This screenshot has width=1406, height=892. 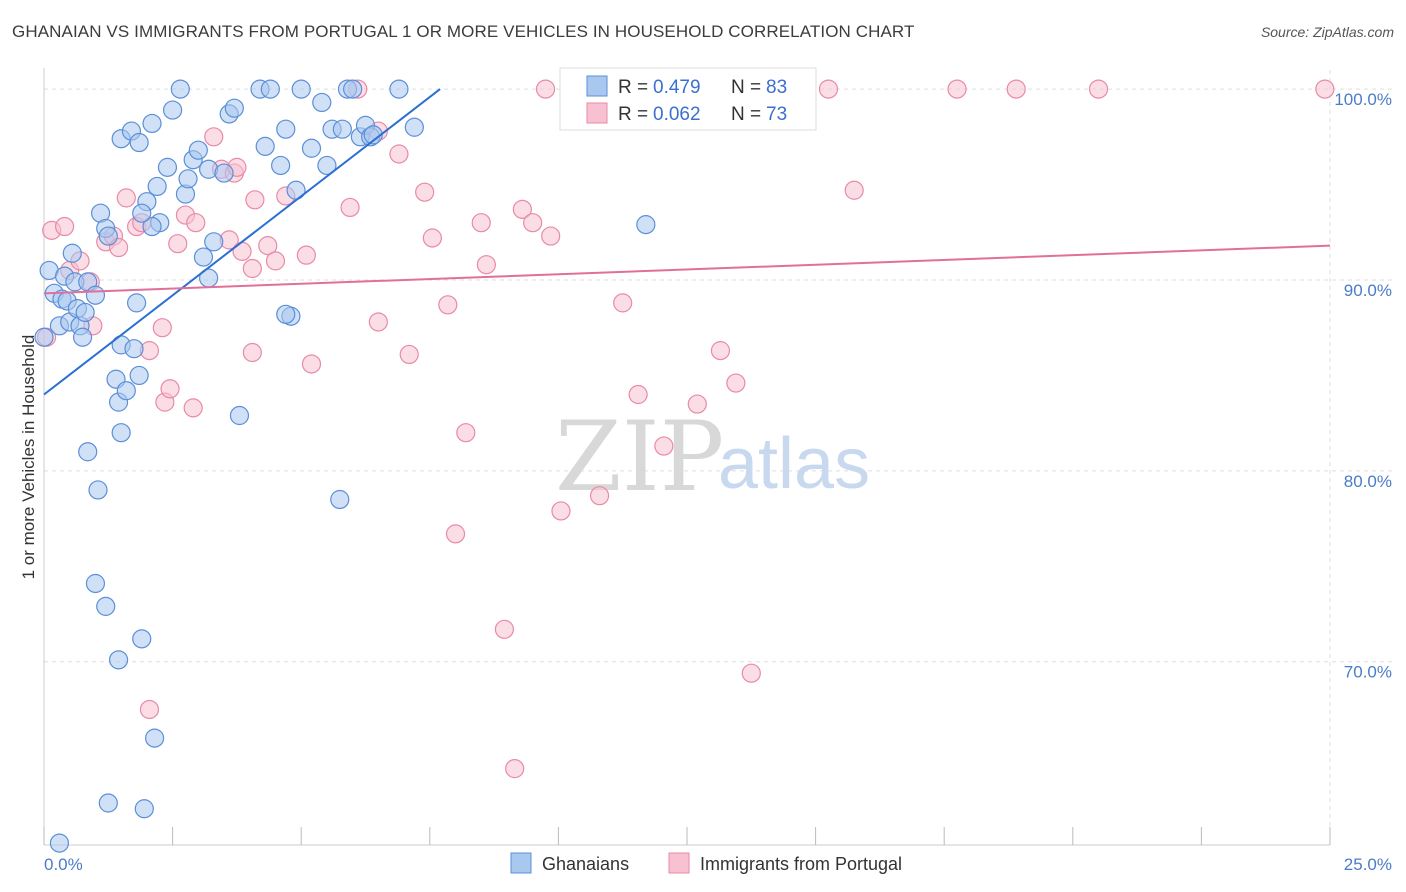 What do you see at coordinates (677, 114) in the screenshot?
I see `legend-pink-r-value: 0.062` at bounding box center [677, 114].